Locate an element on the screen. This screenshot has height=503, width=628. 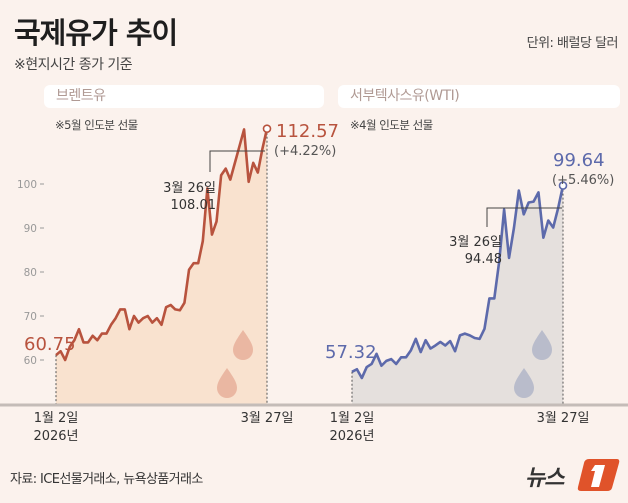
brent-end-change: (+4.22%) is located at coordinates (305, 151).